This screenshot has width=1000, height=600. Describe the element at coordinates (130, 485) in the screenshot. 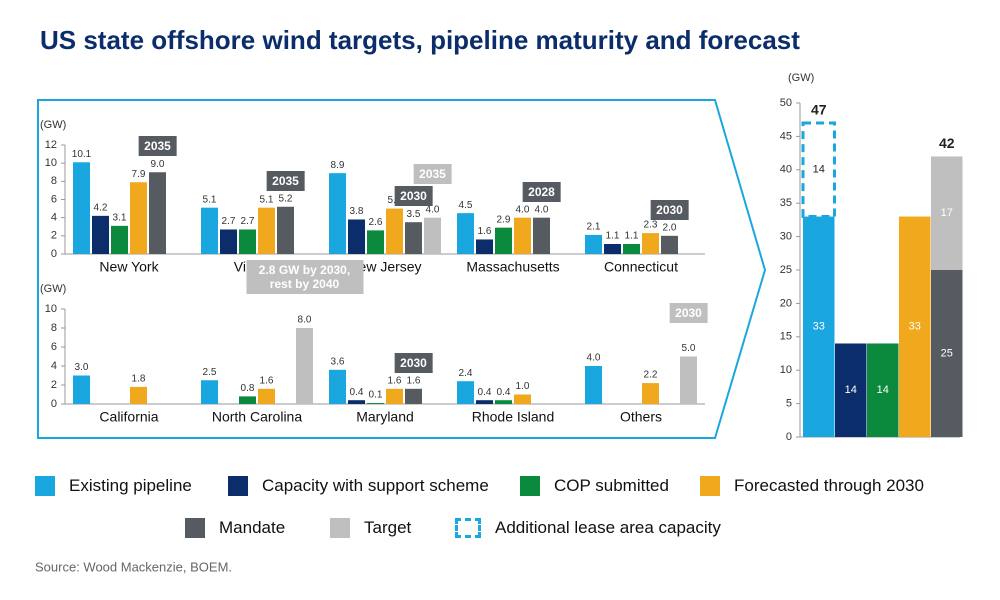

I see `legend-label: Existing pipeline` at that location.